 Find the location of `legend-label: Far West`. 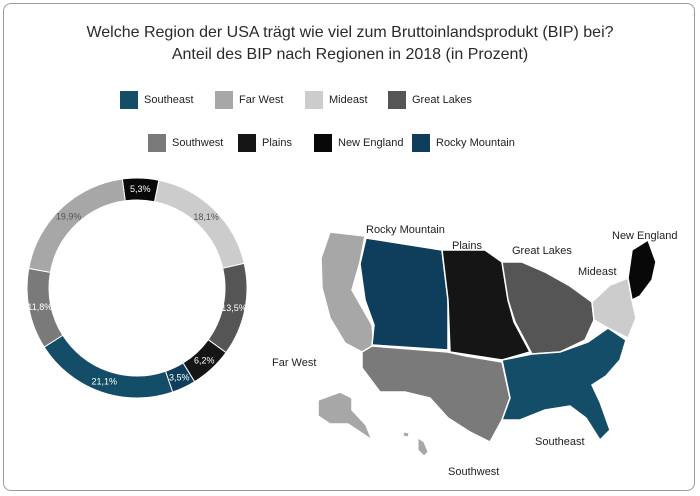

legend-label: Far West is located at coordinates (261, 100).